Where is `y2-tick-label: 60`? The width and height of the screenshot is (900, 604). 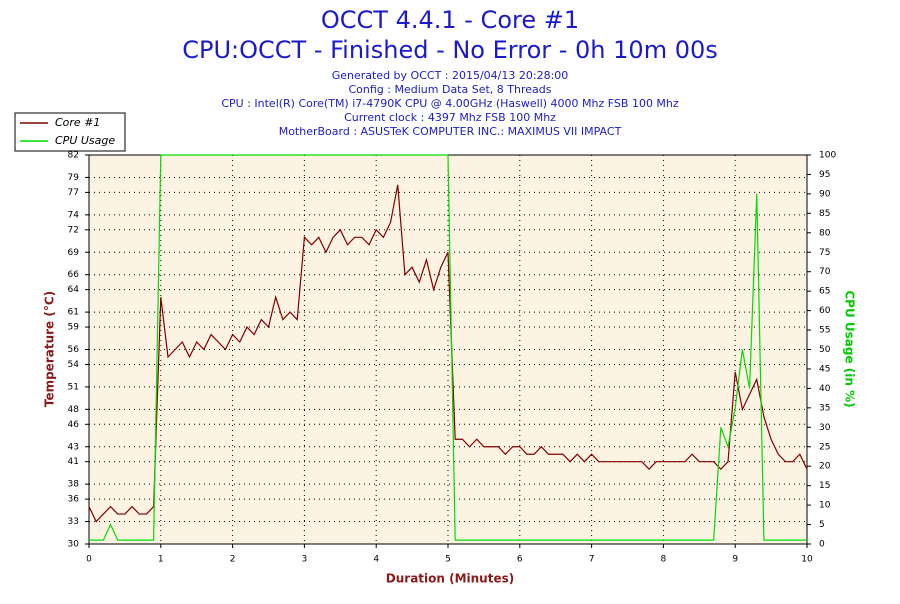
y2-tick-label: 60 is located at coordinates (825, 311).